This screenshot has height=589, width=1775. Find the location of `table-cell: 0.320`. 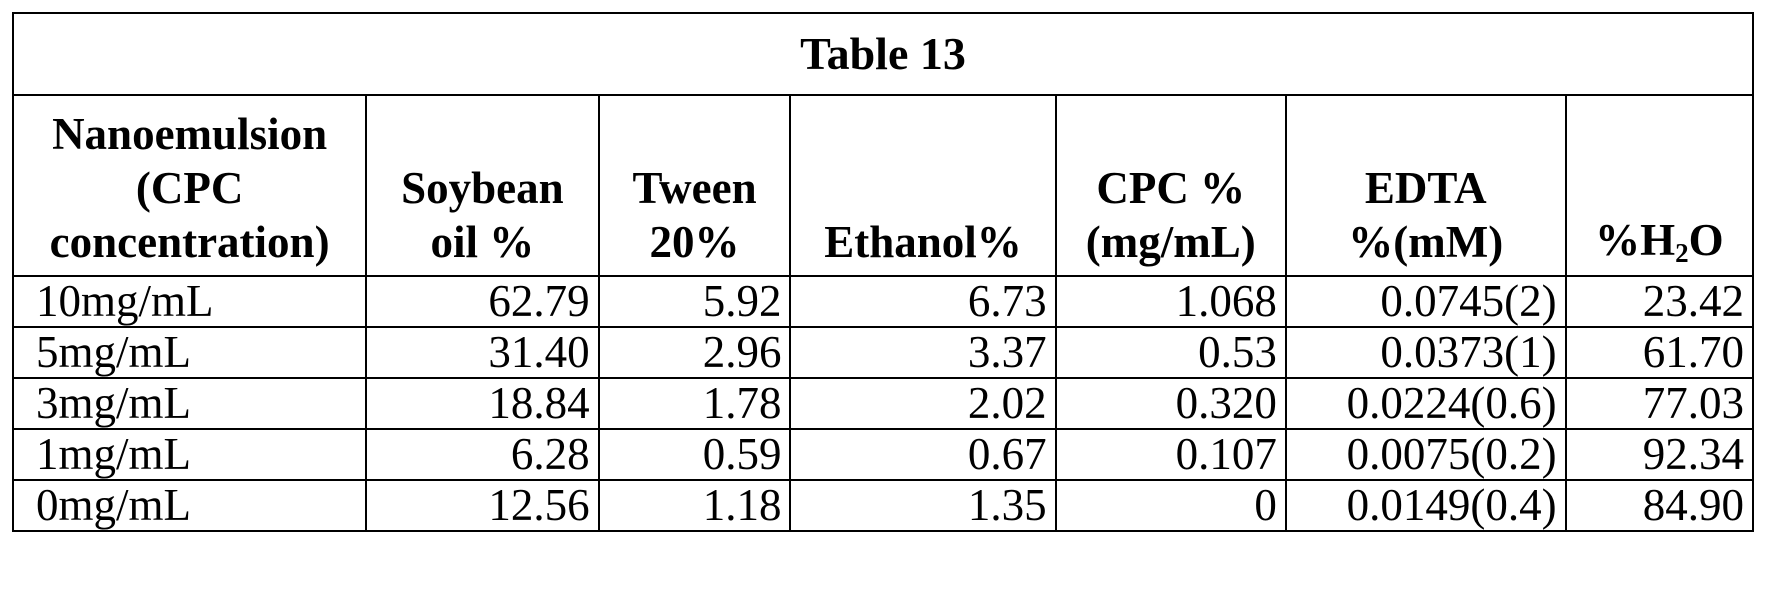

table-cell: 0.320 is located at coordinates (1171, 403).